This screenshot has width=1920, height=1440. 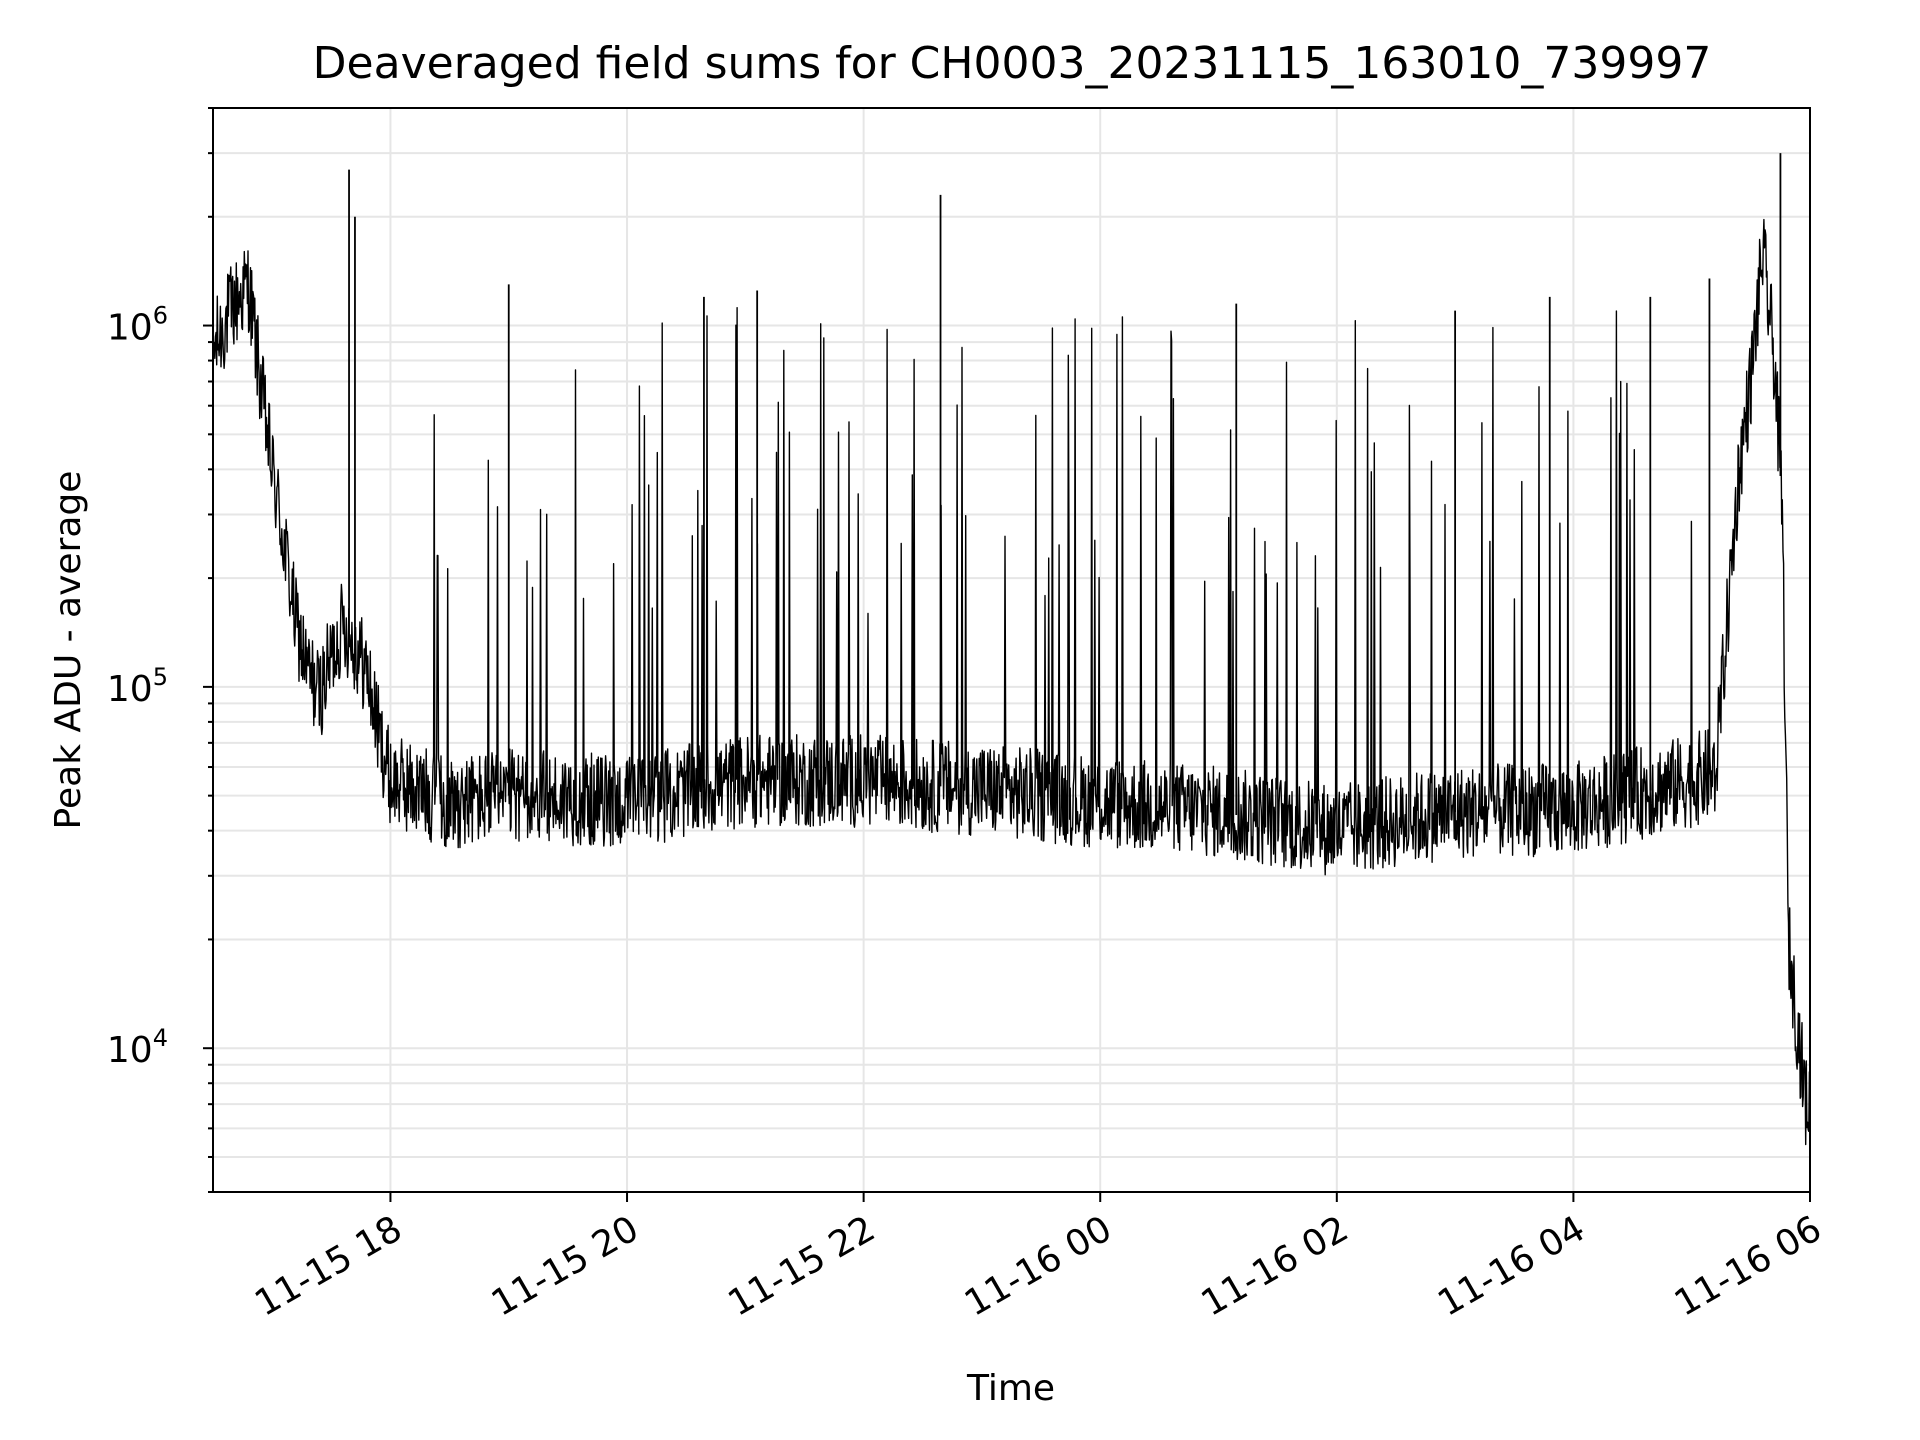 What do you see at coordinates (137, 686) in the screenshot?
I see `y-tick-label: 10⁵` at bounding box center [137, 686].